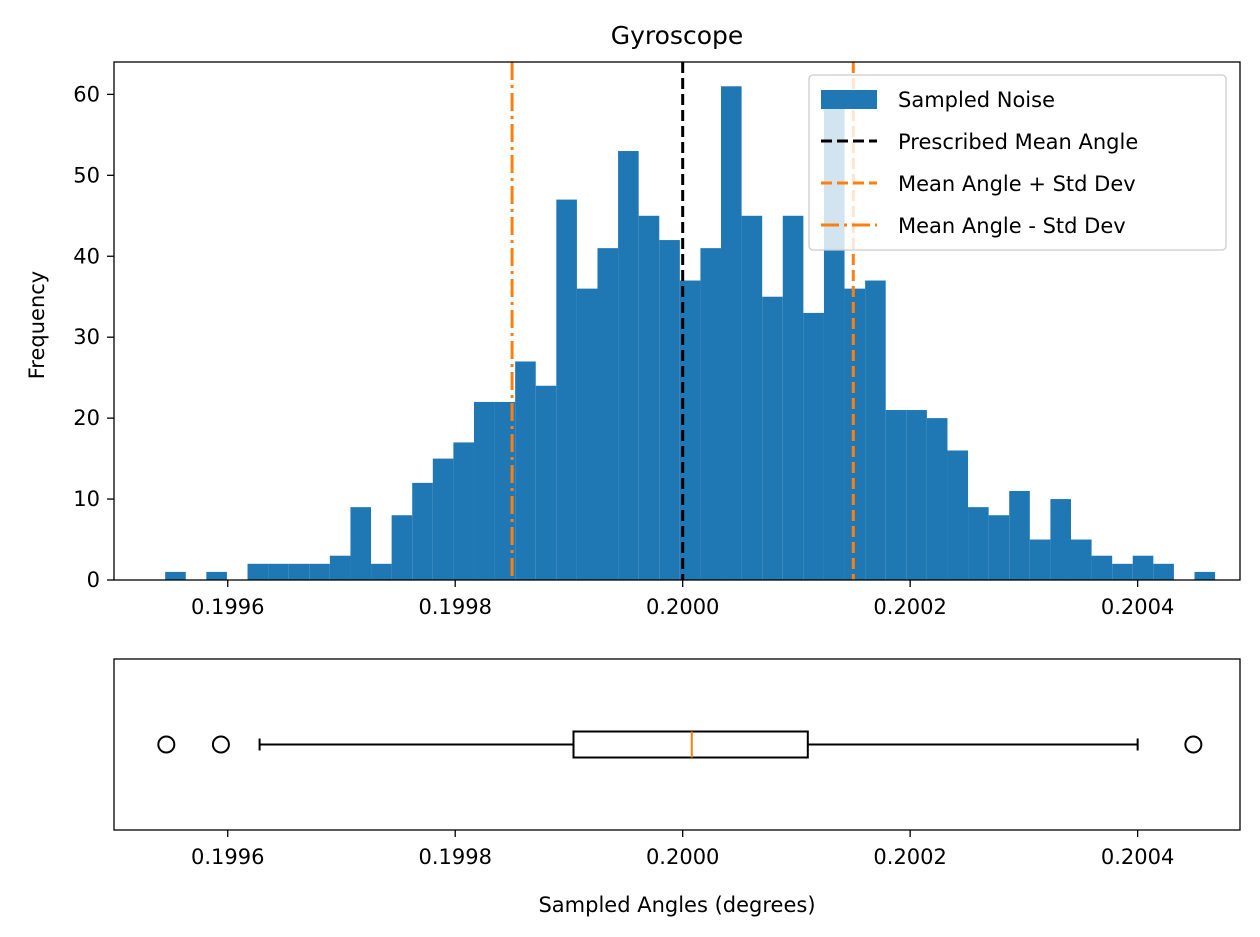 The width and height of the screenshot is (1260, 937). Describe the element at coordinates (676, 905) in the screenshot. I see `x-axis-label: Sampled Angles (degrees)` at that location.